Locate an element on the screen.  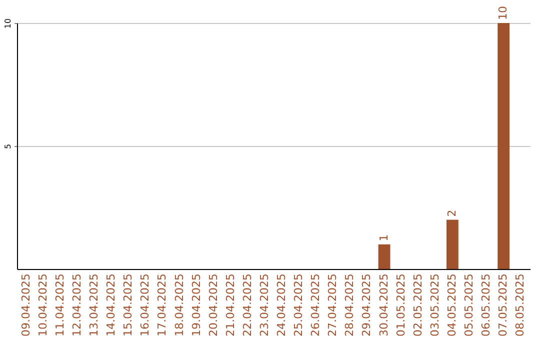
x-tick-label: 10.04.2025 is located at coordinates (43, 305).